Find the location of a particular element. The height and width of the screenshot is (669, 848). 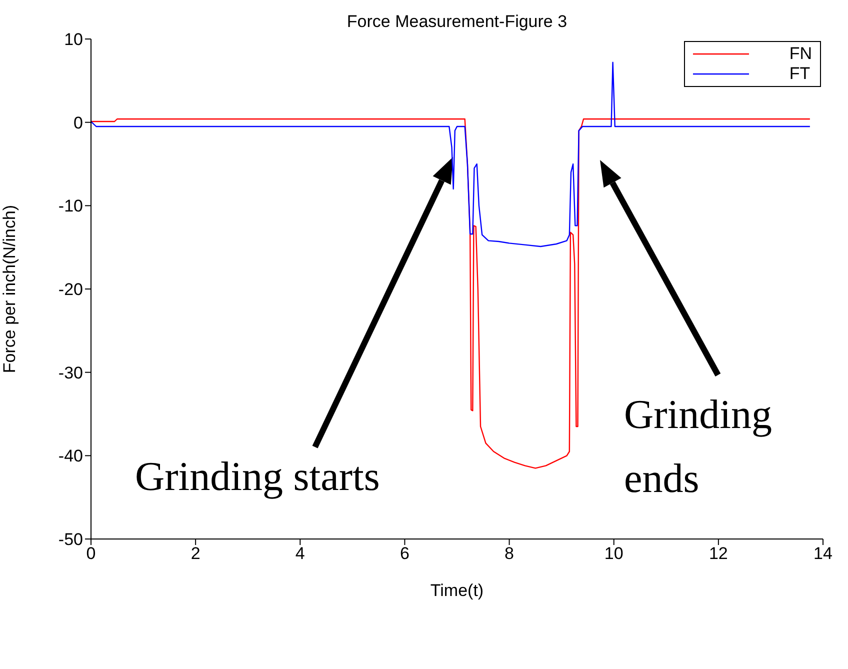

y-tick-label: 0 is located at coordinates (78, 122).